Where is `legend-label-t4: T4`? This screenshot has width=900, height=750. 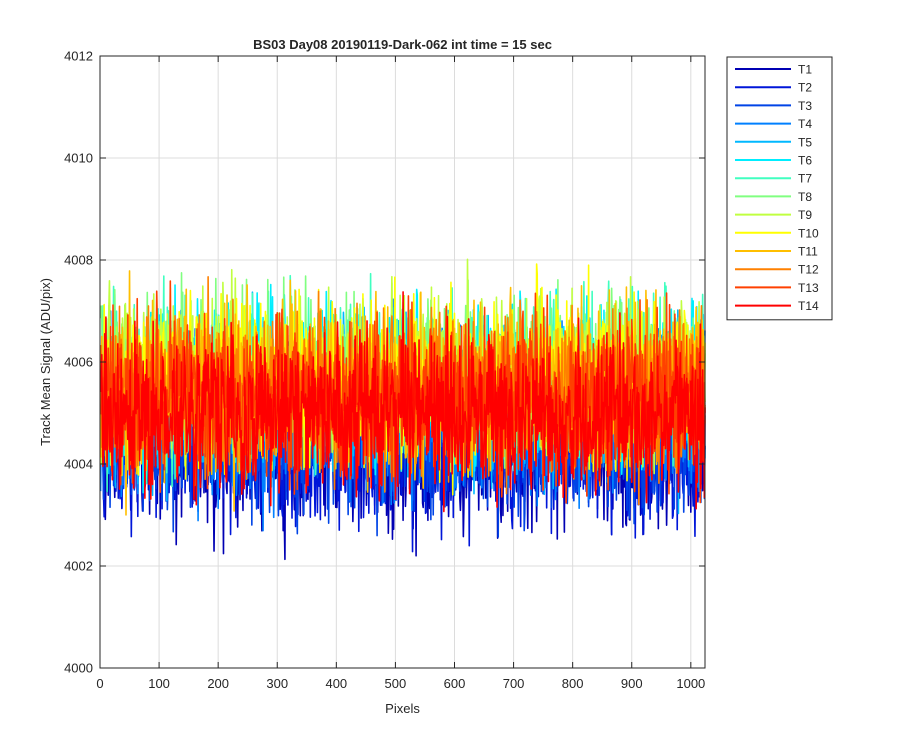
legend-label-t4: T4 is located at coordinates (805, 124).